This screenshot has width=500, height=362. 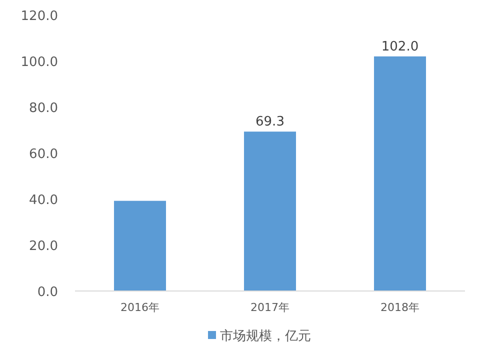 What do you see at coordinates (259, 336) in the screenshot?
I see `legend: 市场规模，亿元` at bounding box center [259, 336].